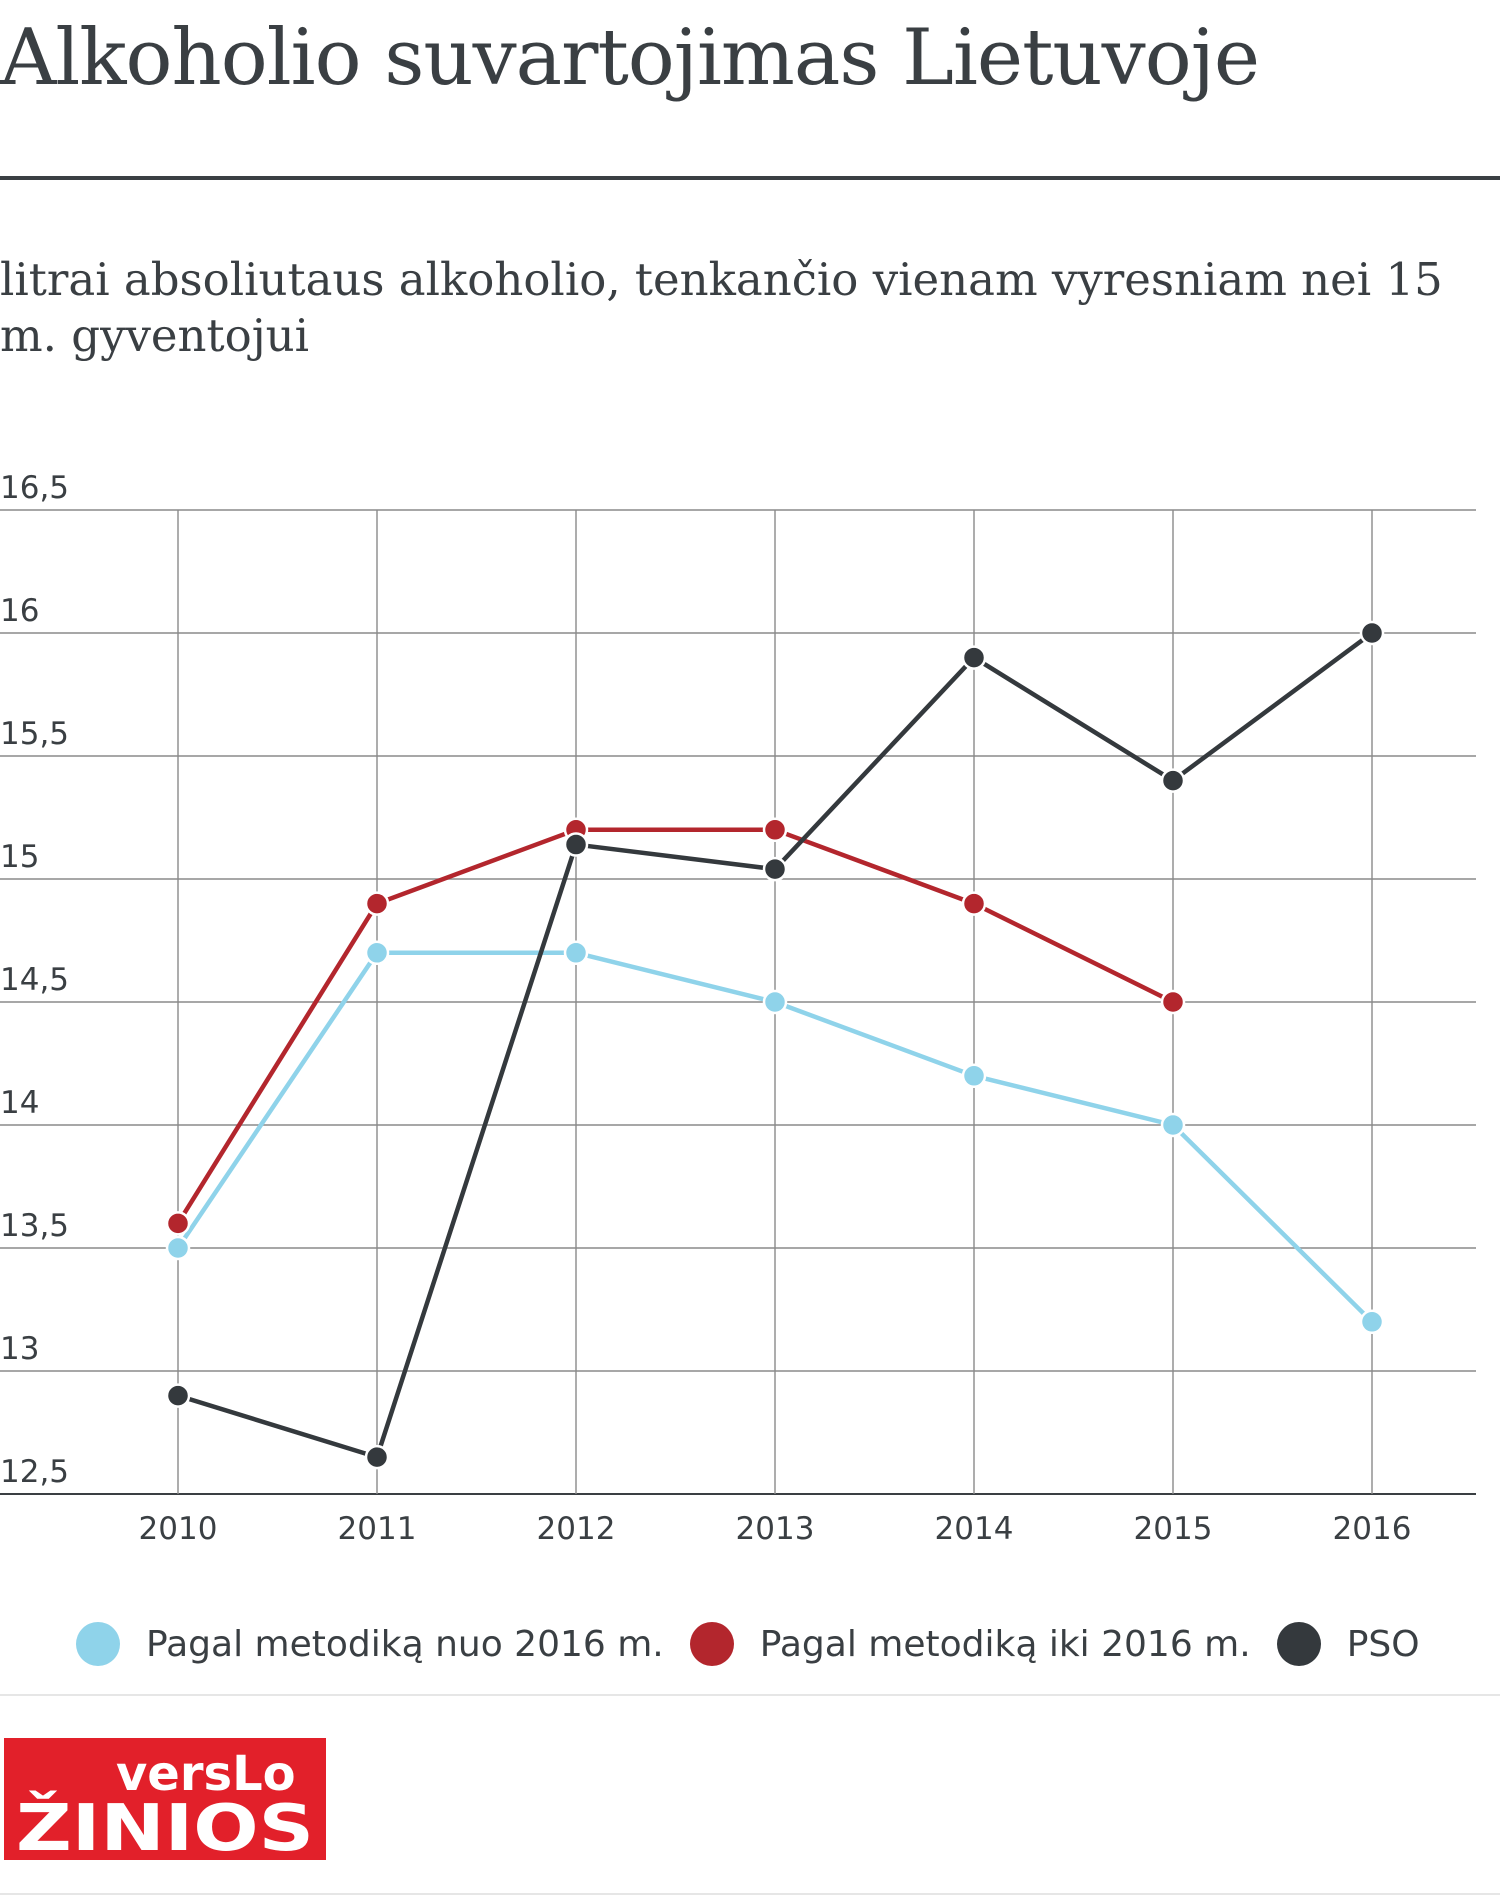 The height and width of the screenshot is (1898, 1500). Describe the element at coordinates (1173, 1529) in the screenshot. I see `x-tick-label: 2015` at that location.